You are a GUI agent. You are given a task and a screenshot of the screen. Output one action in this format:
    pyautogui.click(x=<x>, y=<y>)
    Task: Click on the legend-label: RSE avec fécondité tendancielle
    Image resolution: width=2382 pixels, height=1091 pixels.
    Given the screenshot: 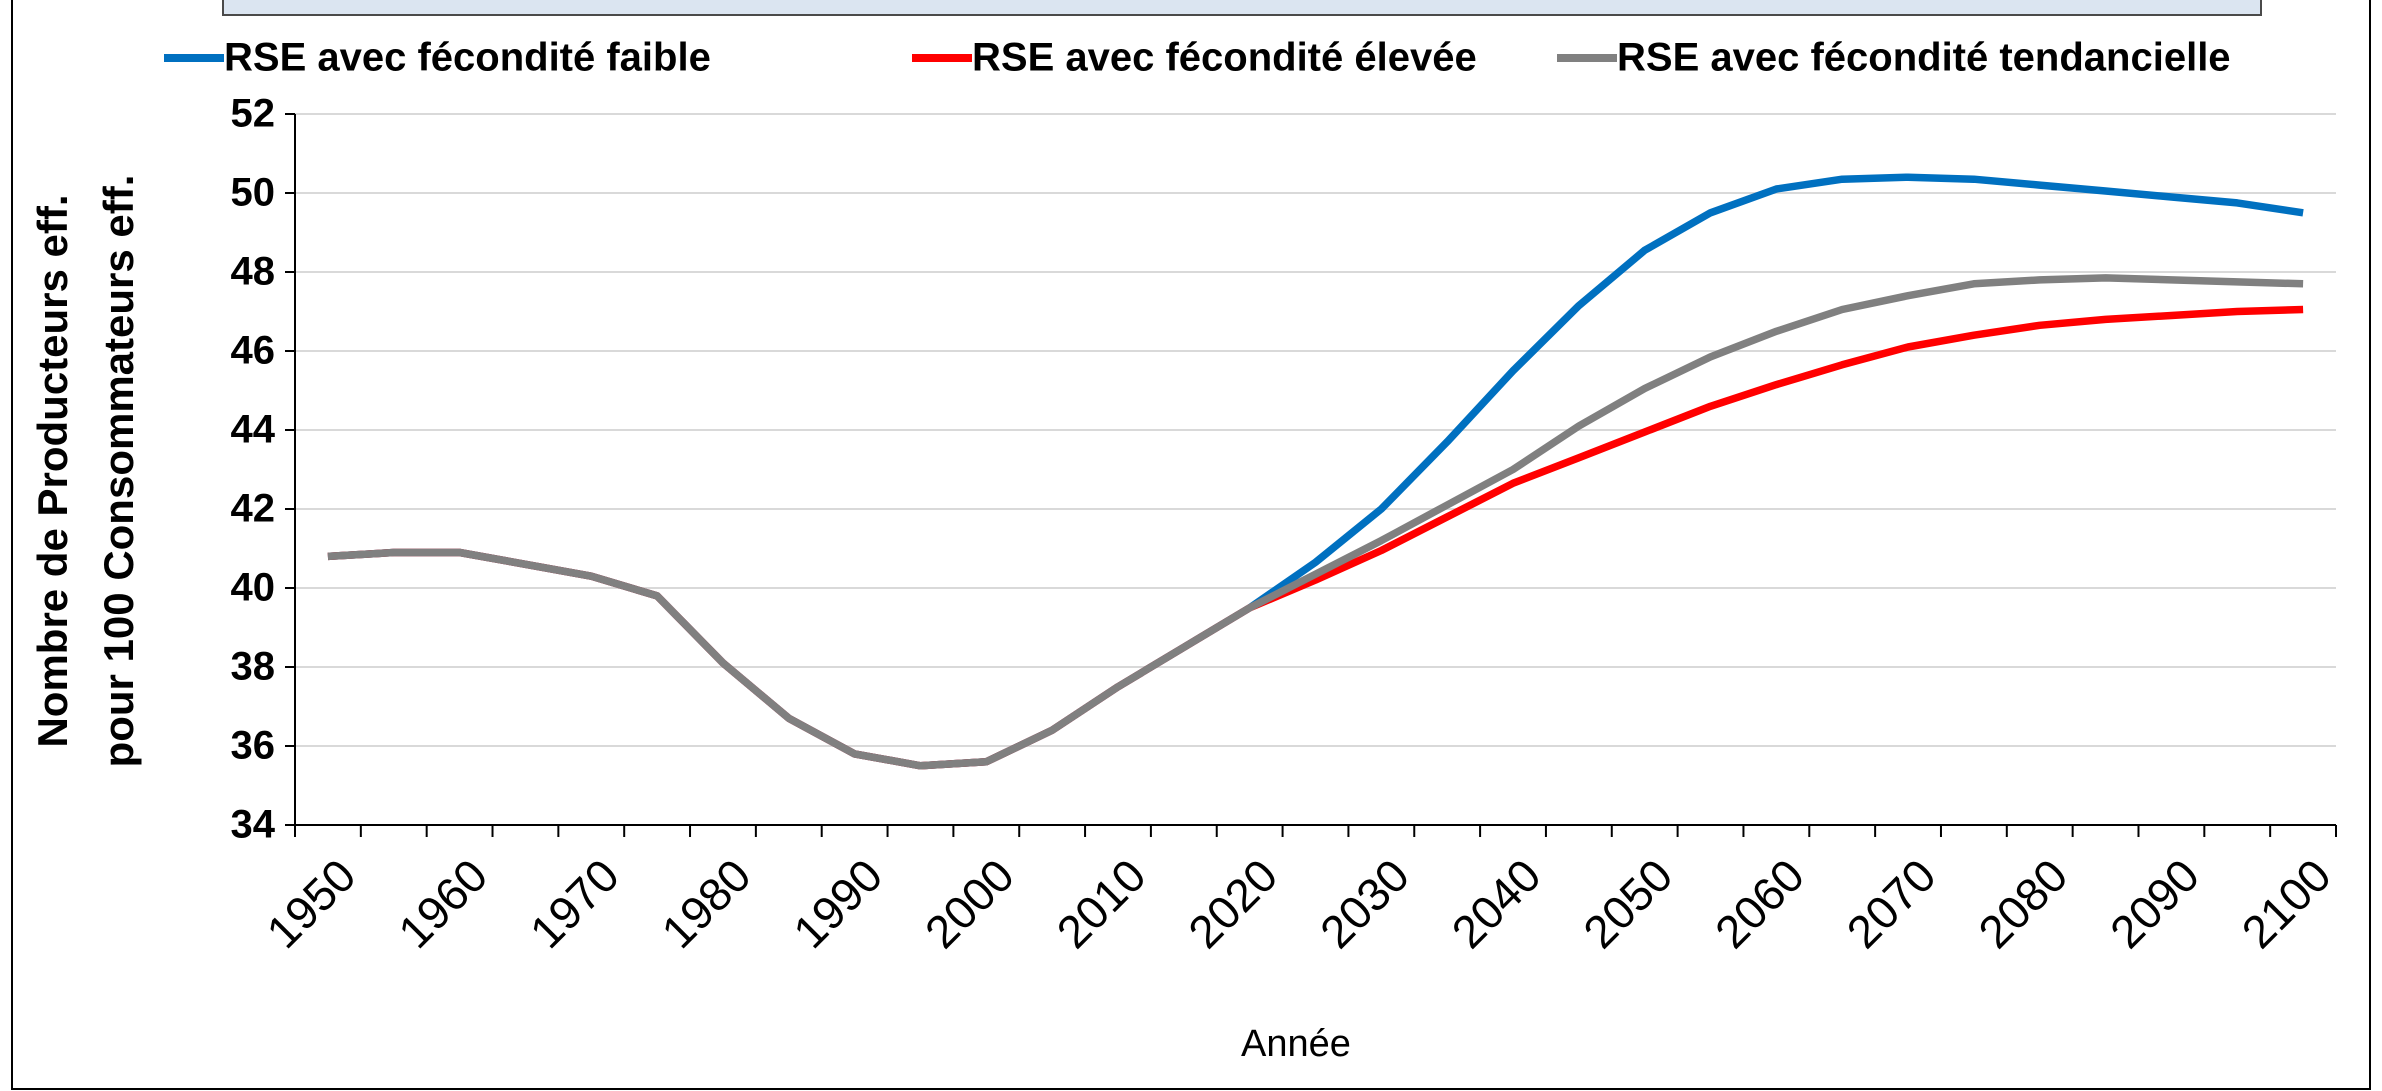 What is the action you would take?
    pyautogui.click(x=1924, y=58)
    